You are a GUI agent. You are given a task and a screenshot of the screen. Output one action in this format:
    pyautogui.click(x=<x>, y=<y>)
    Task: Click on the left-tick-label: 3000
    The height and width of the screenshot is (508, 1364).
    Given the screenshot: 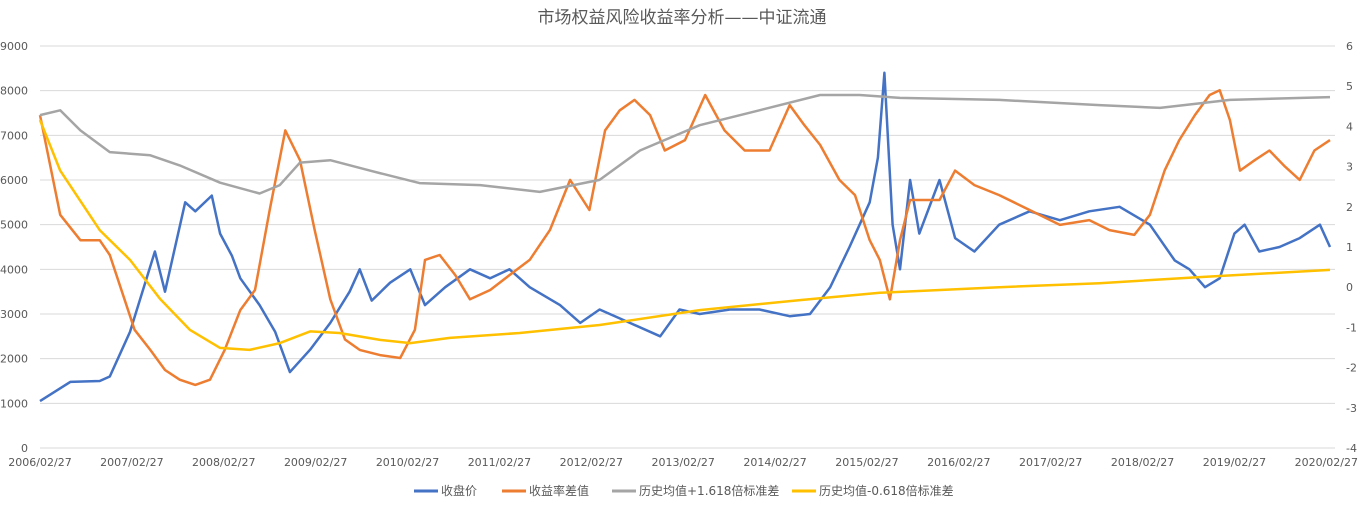 What is the action you would take?
    pyautogui.click(x=14, y=314)
    